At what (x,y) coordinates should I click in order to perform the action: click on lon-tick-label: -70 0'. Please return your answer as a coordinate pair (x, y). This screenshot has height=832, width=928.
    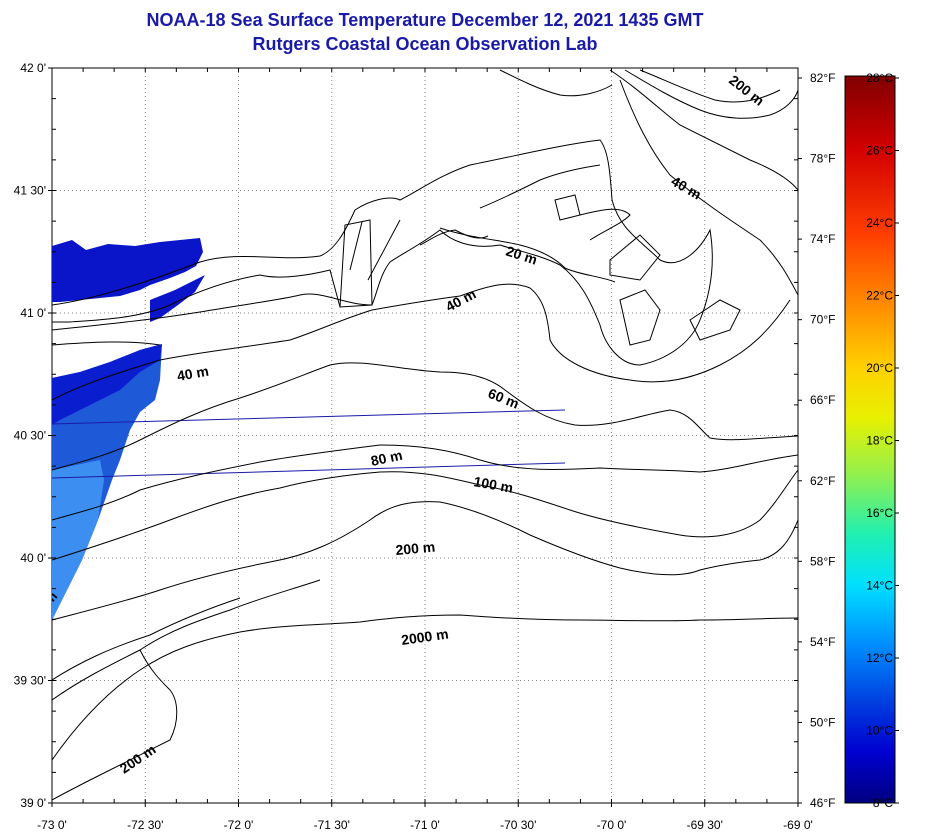
    Looking at the image, I should click on (612, 825).